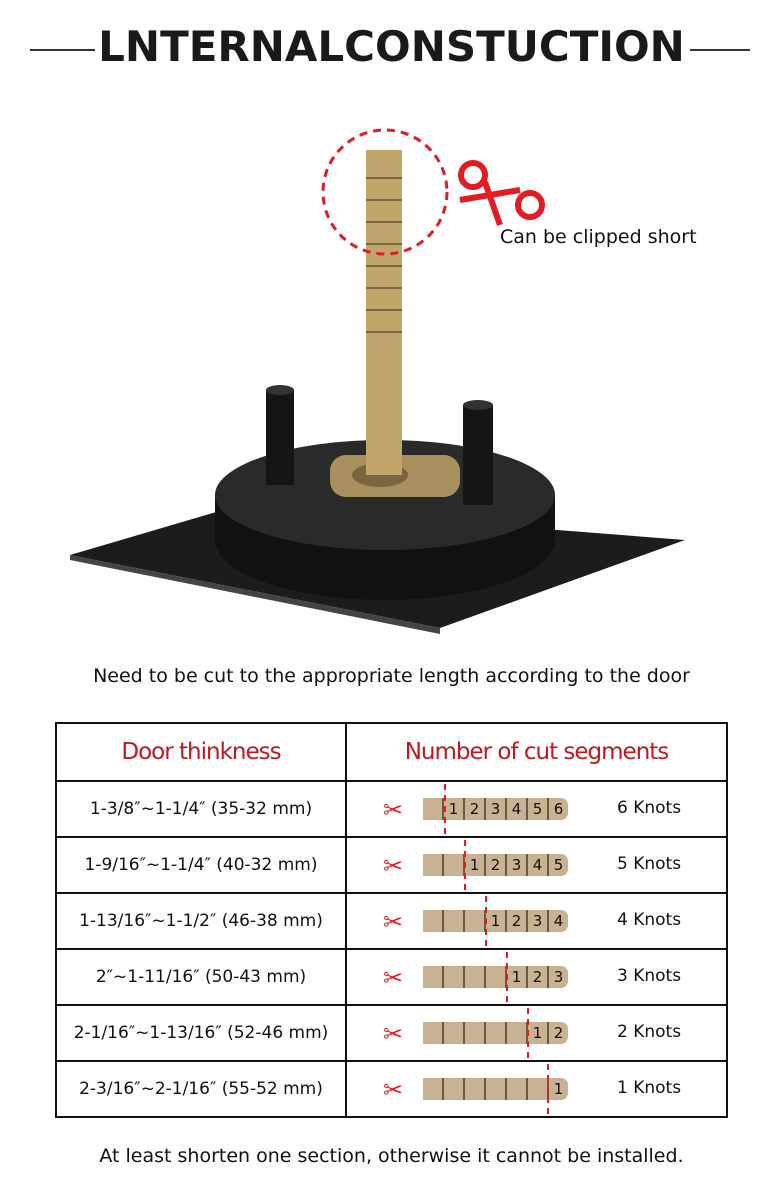  Describe the element at coordinates (649, 864) in the screenshot. I see `knots-label: 5 Knots` at that location.